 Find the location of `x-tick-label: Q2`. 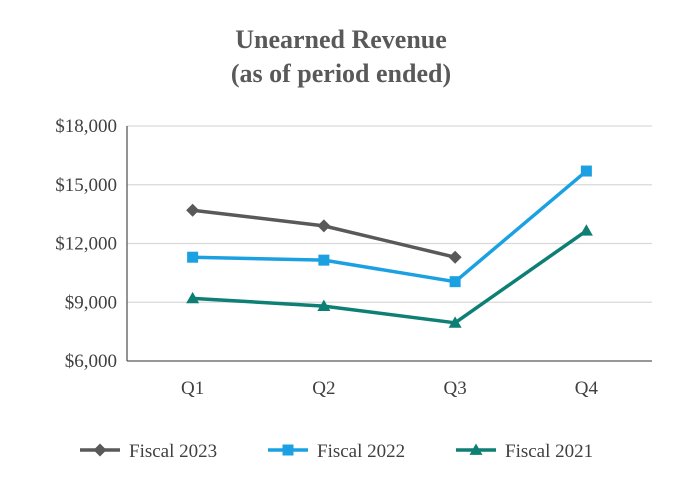

x-tick-label: Q2 is located at coordinates (323, 388).